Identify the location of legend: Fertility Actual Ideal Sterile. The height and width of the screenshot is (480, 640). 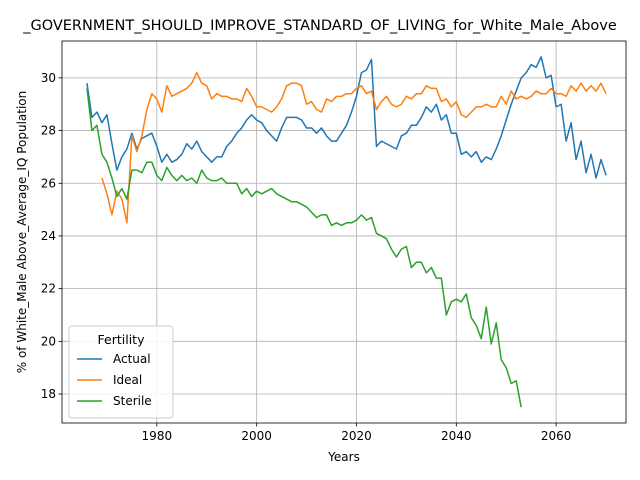
(121, 372).